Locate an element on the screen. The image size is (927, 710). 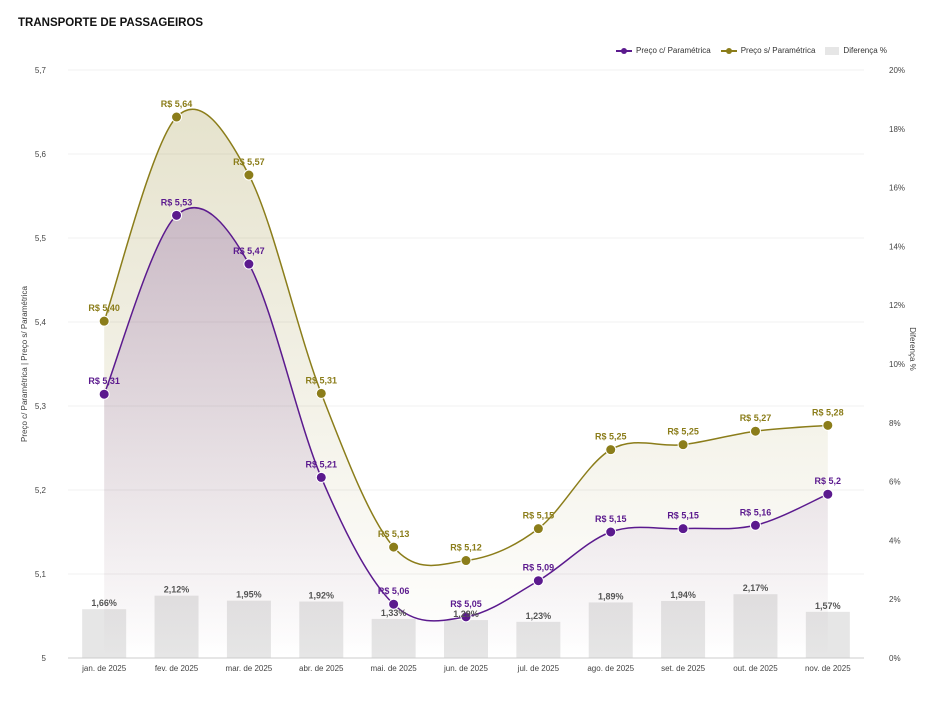
data-label-com: R$ 5,53 is located at coordinates (177, 202).